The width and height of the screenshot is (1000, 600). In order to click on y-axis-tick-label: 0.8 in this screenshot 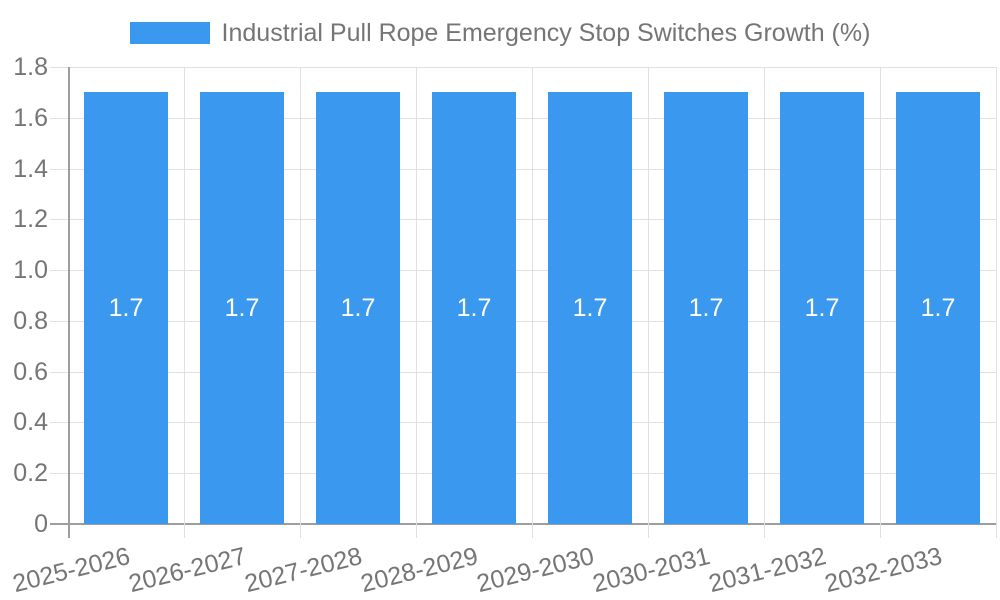, I will do `click(30, 320)`.